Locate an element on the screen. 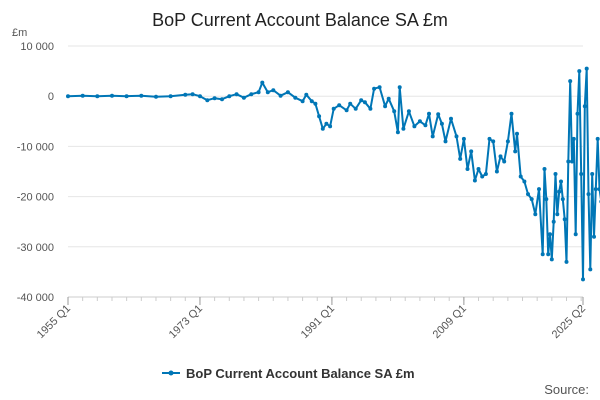 This screenshot has height=400, width=600. legend-series-label: BoP Current Account Balance SA £m is located at coordinates (300, 373).